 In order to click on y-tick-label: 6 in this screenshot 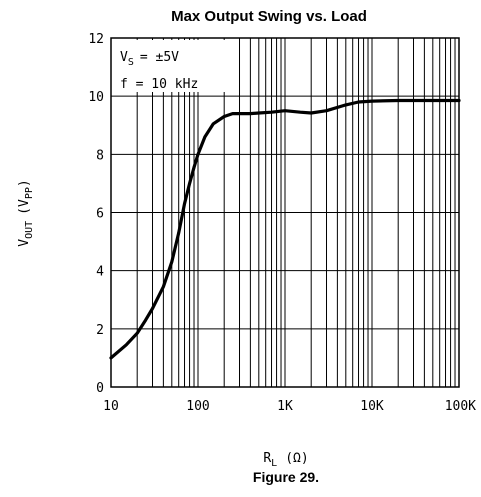, I will do `click(100, 214)`.